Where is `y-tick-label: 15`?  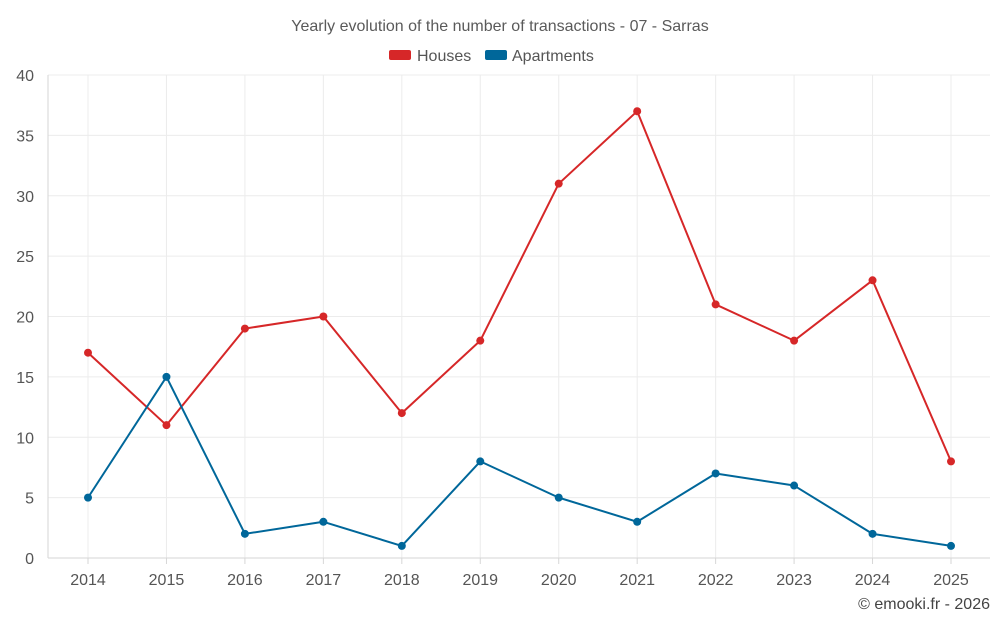 y-tick-label: 15 is located at coordinates (25, 378).